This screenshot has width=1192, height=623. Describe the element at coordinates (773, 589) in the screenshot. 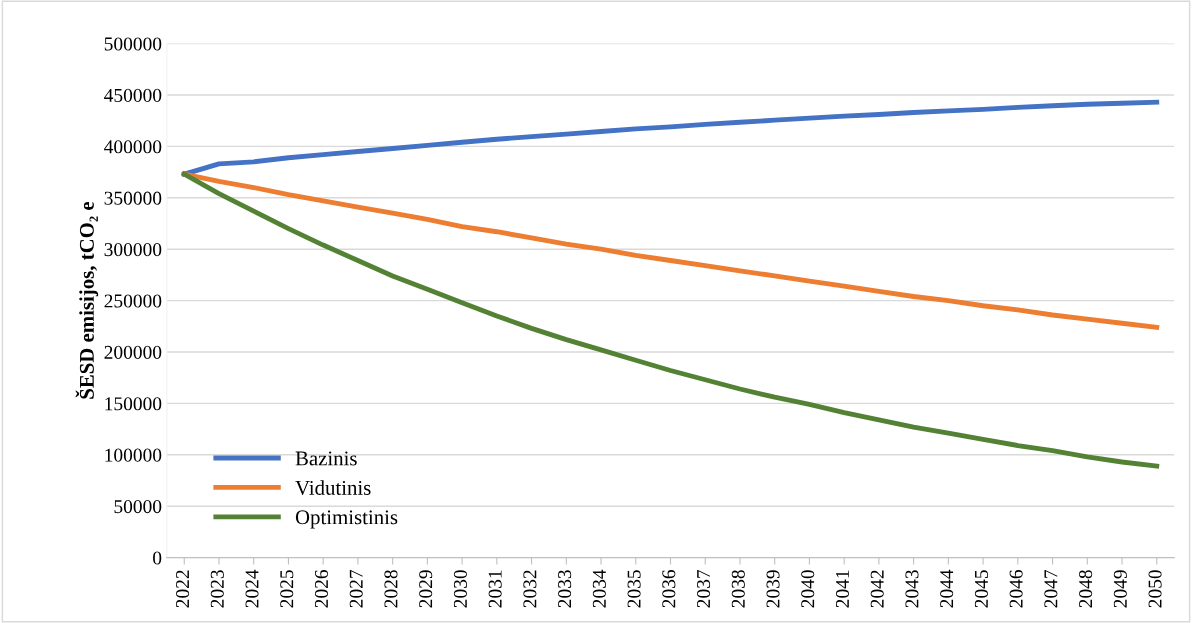

I see `x-tick-label: 2039` at that location.